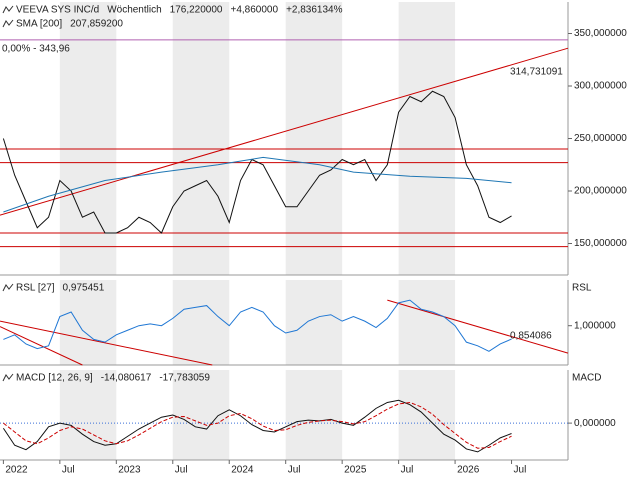  What do you see at coordinates (126, 378) in the screenshot?
I see `legend-value: -14,080617` at bounding box center [126, 378].